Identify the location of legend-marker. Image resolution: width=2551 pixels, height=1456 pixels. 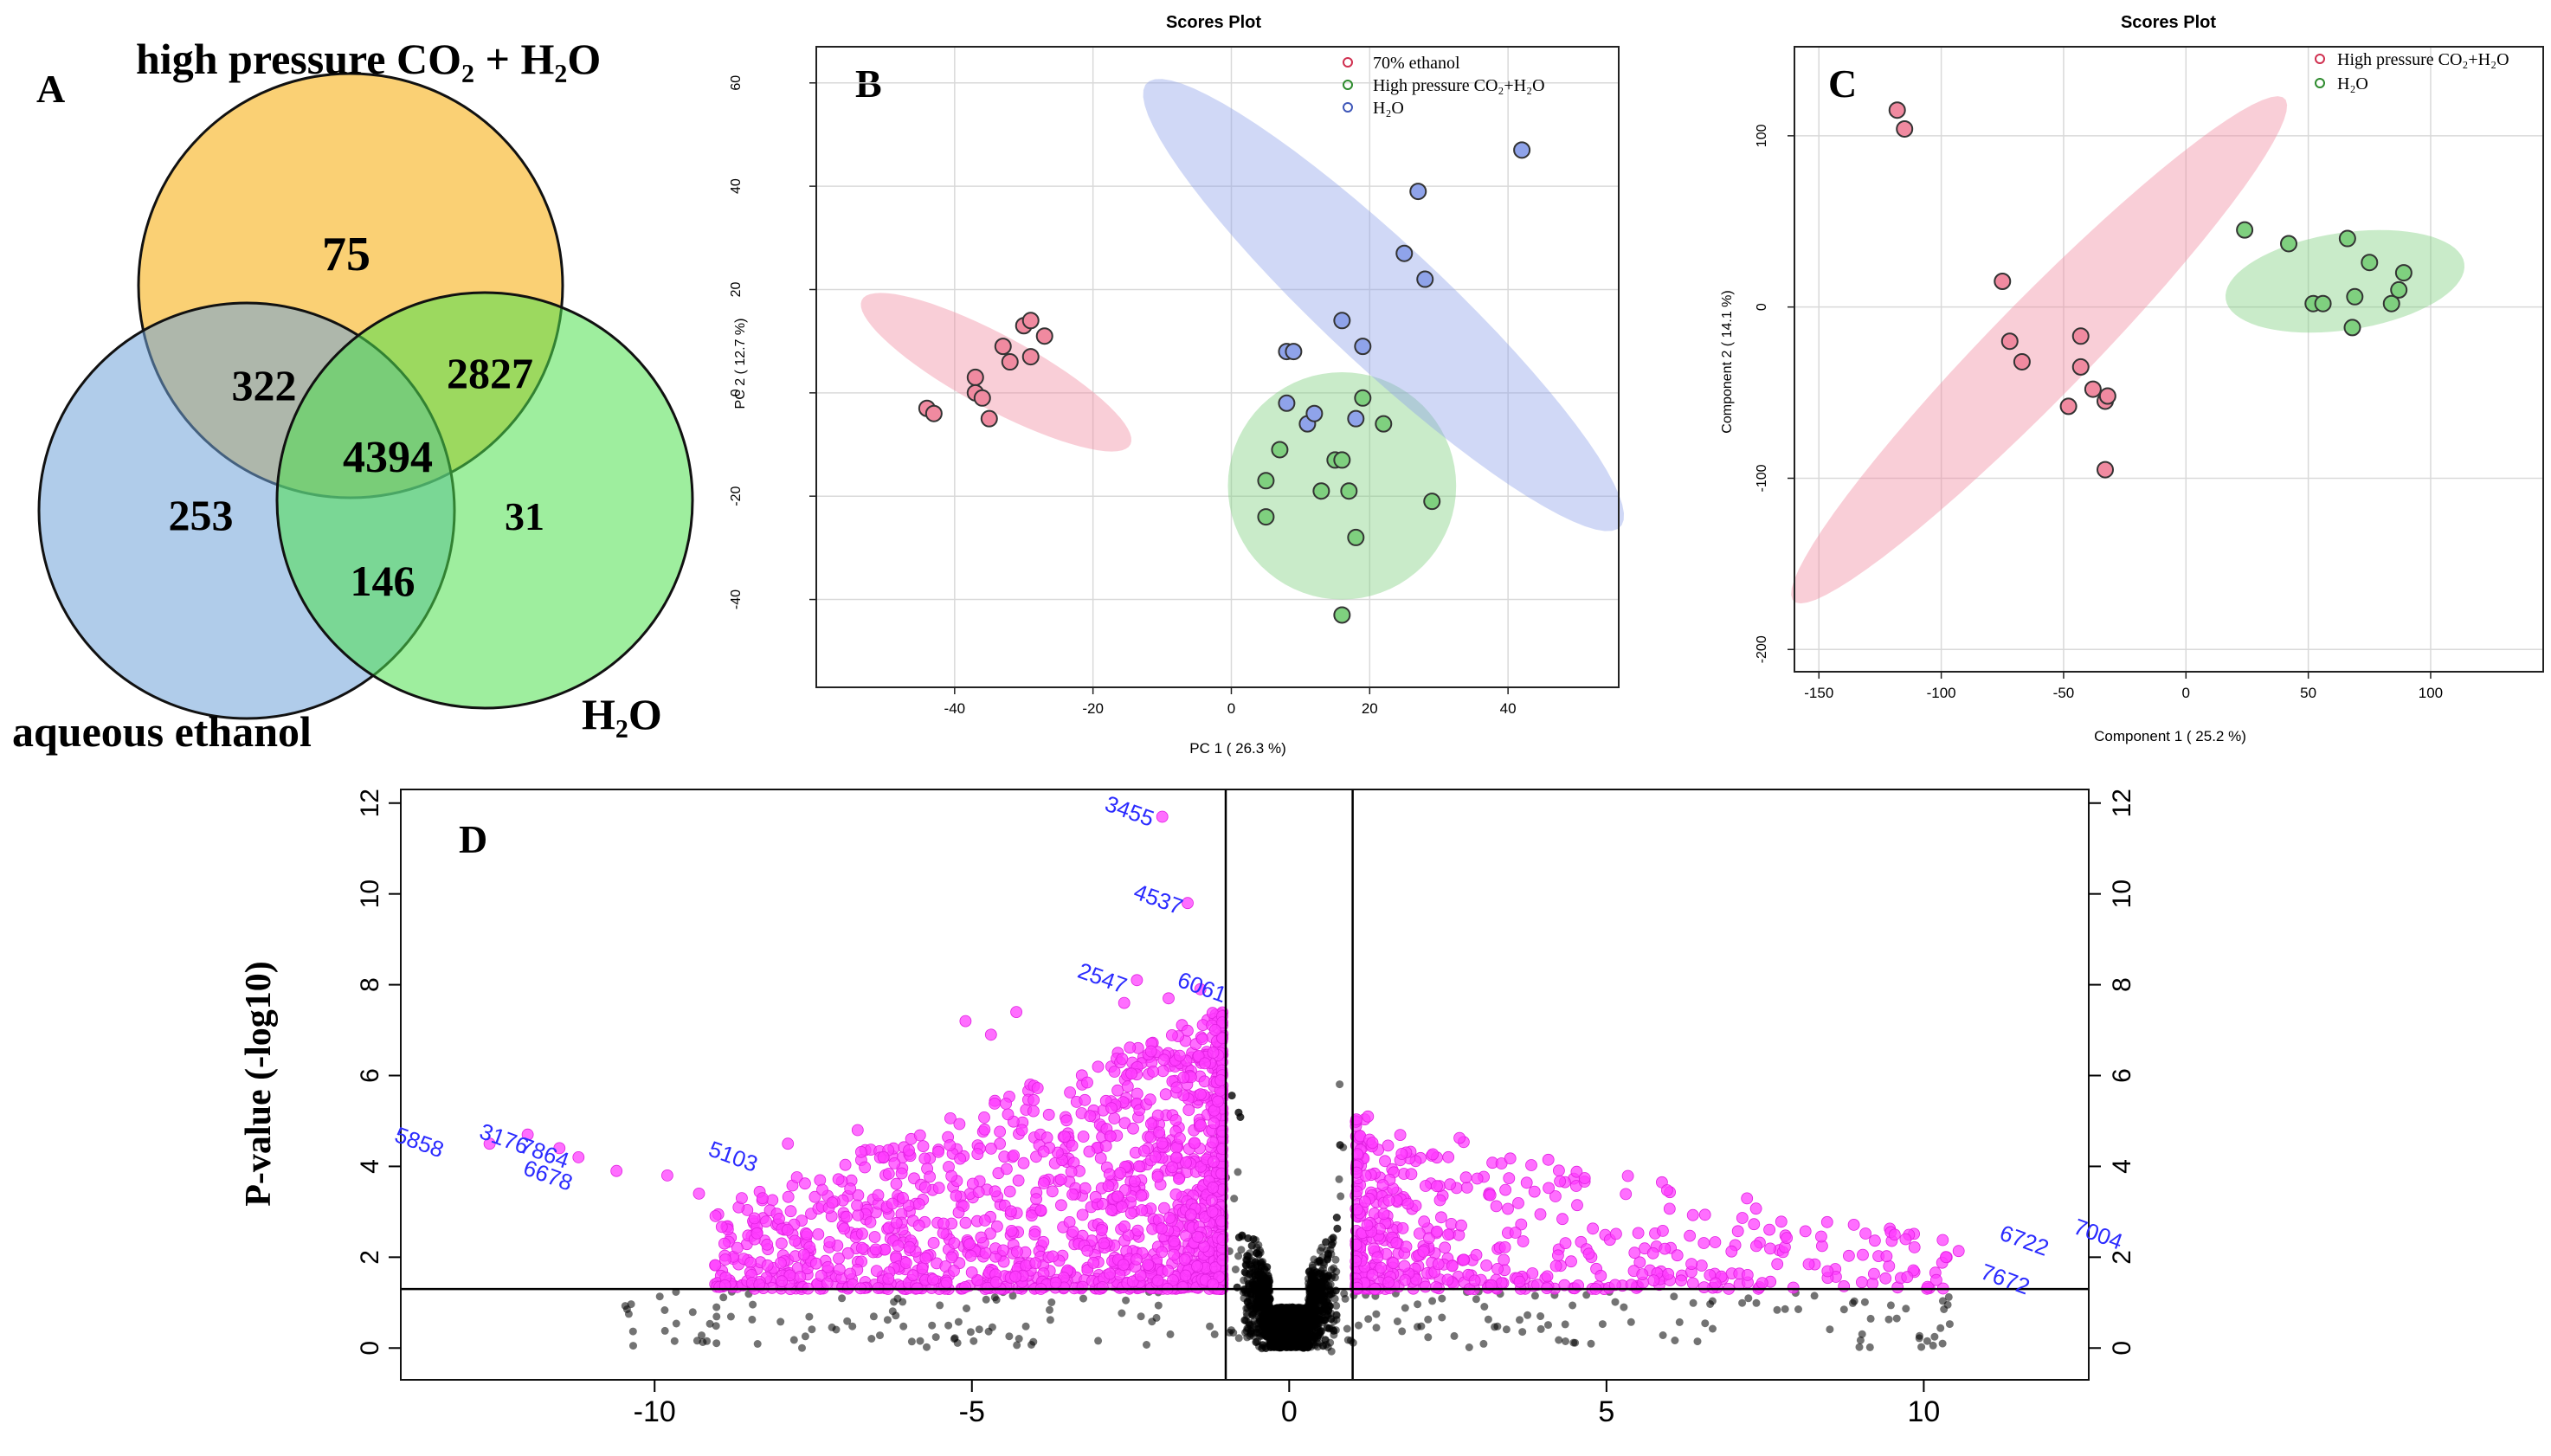
(2320, 59).